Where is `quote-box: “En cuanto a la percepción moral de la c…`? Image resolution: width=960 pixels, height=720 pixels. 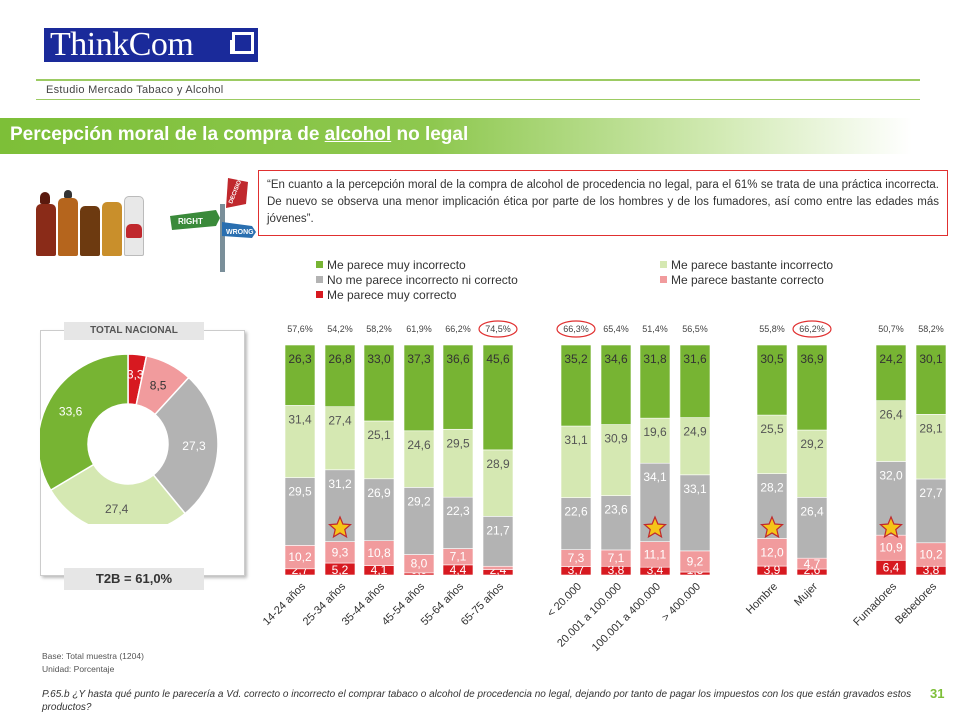
quote-box: “En cuanto a la percepción moral de la c… is located at coordinates (603, 203).